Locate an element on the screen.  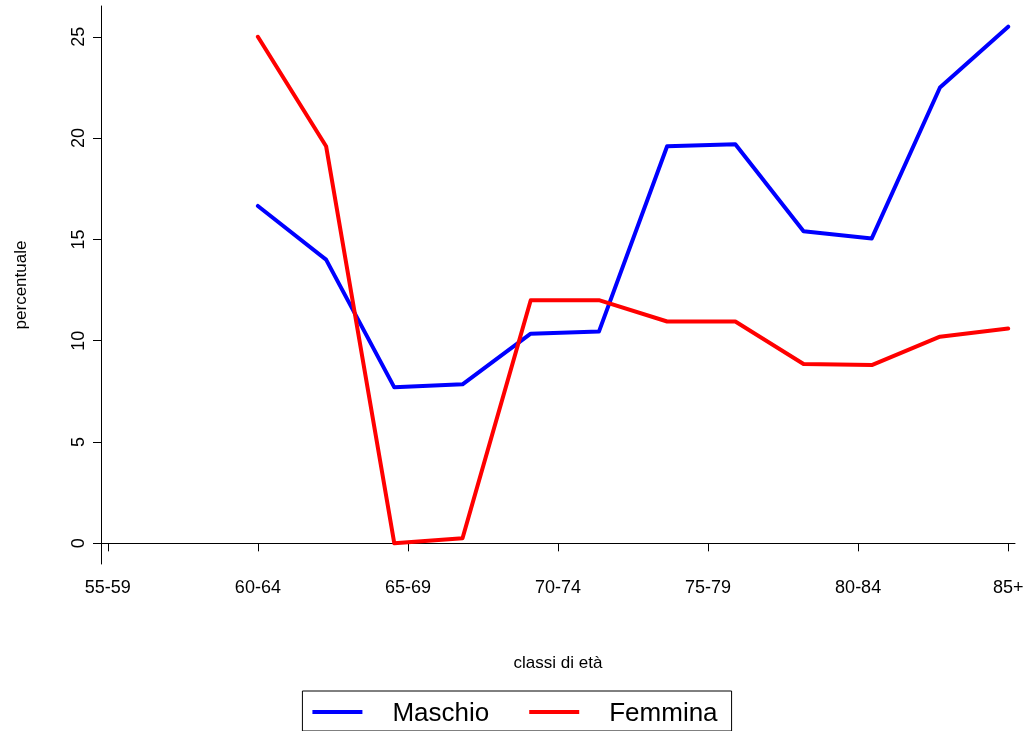
x-tick-label: 65-69 is located at coordinates (407, 587).